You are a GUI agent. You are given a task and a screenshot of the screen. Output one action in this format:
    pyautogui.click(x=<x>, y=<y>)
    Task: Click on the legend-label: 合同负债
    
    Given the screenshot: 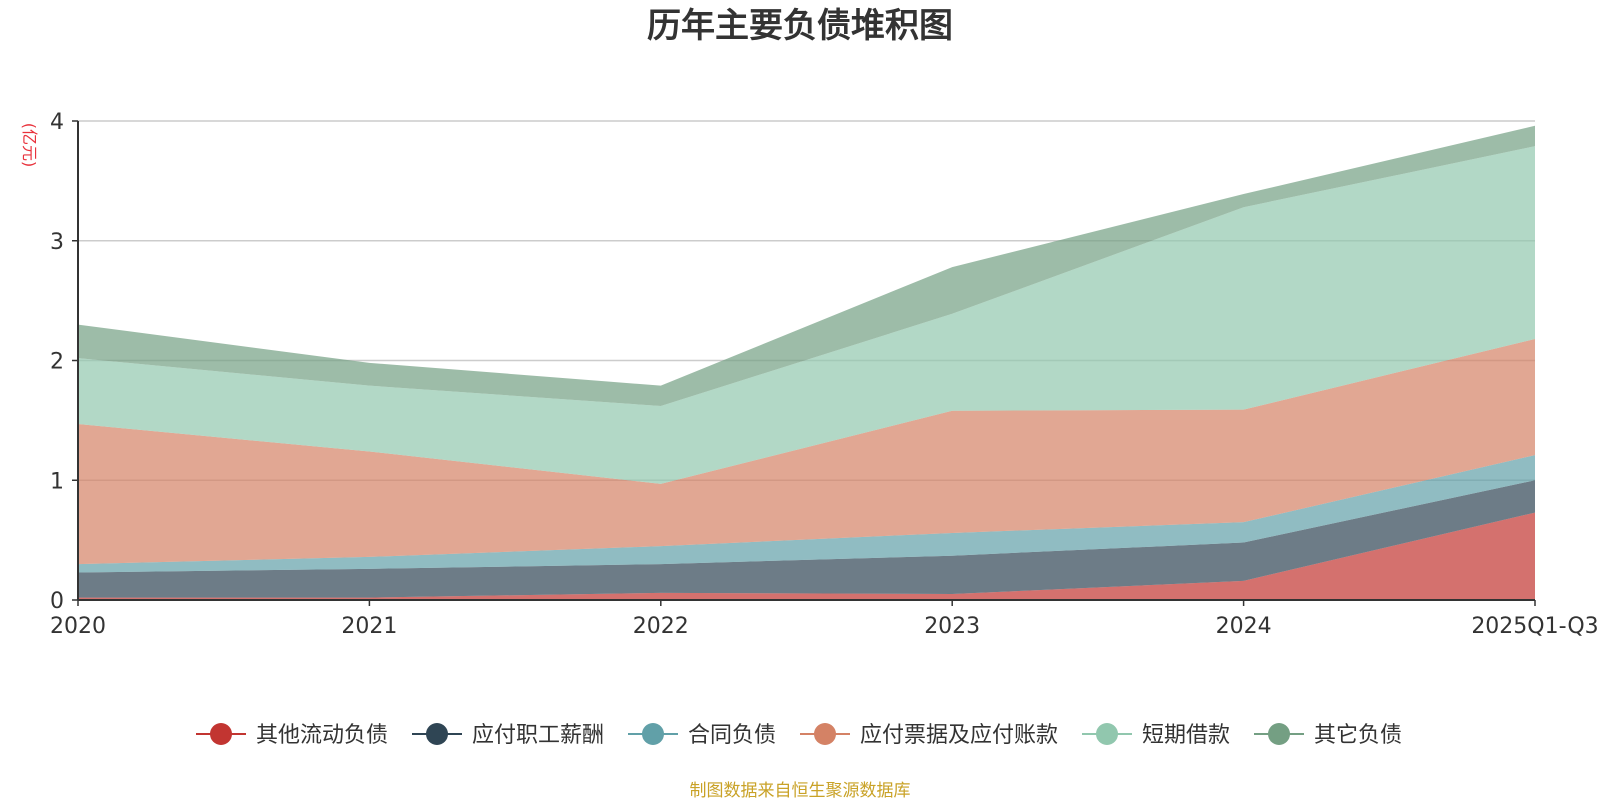 What is the action you would take?
    pyautogui.click(x=732, y=735)
    